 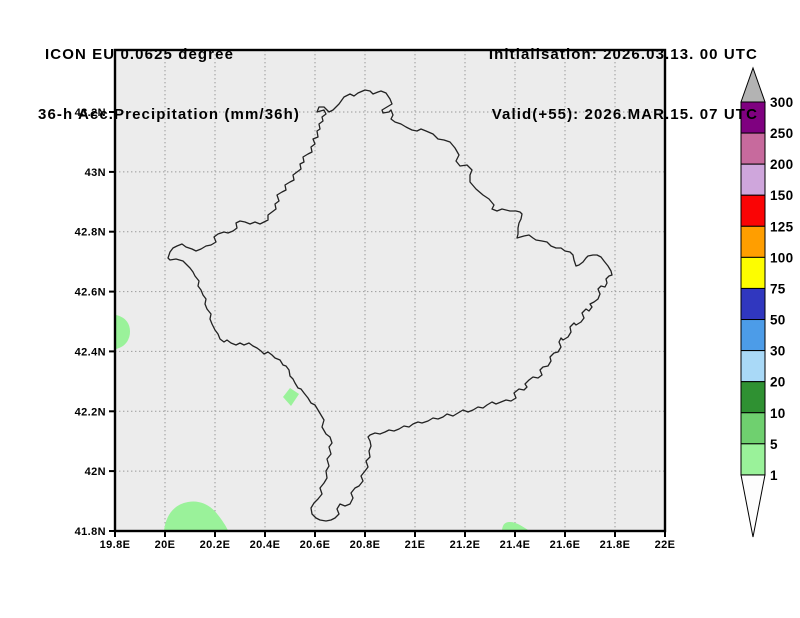 What do you see at coordinates (95, 173) in the screenshot?
I see `y-tick-label: 43N` at bounding box center [95, 173].